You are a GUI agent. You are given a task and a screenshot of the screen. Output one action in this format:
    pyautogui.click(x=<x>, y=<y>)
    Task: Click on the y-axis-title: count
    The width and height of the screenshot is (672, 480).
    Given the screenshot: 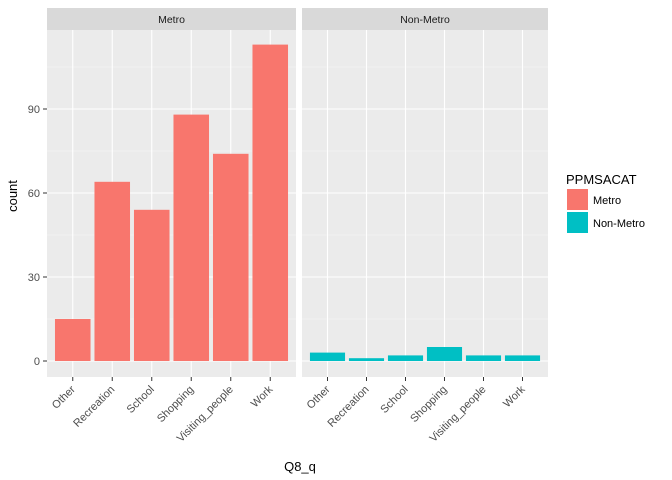 What is the action you would take?
    pyautogui.click(x=12, y=196)
    